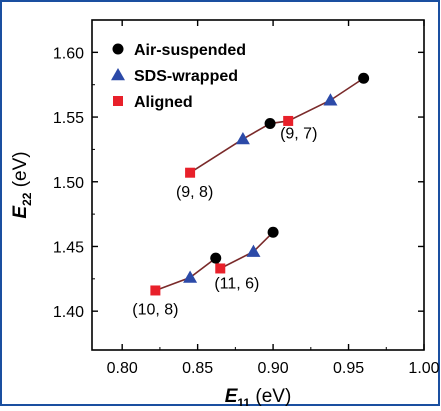 This screenshot has height=411, width=441. Describe the element at coordinates (423, 368) in the screenshot. I see `x-tick-label: 1.00` at that location.